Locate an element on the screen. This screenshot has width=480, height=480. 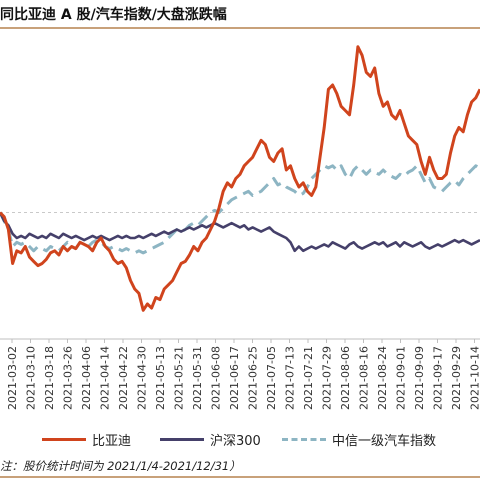
x-tick-label: 2021-06-08 is located at coordinates (216, 378).